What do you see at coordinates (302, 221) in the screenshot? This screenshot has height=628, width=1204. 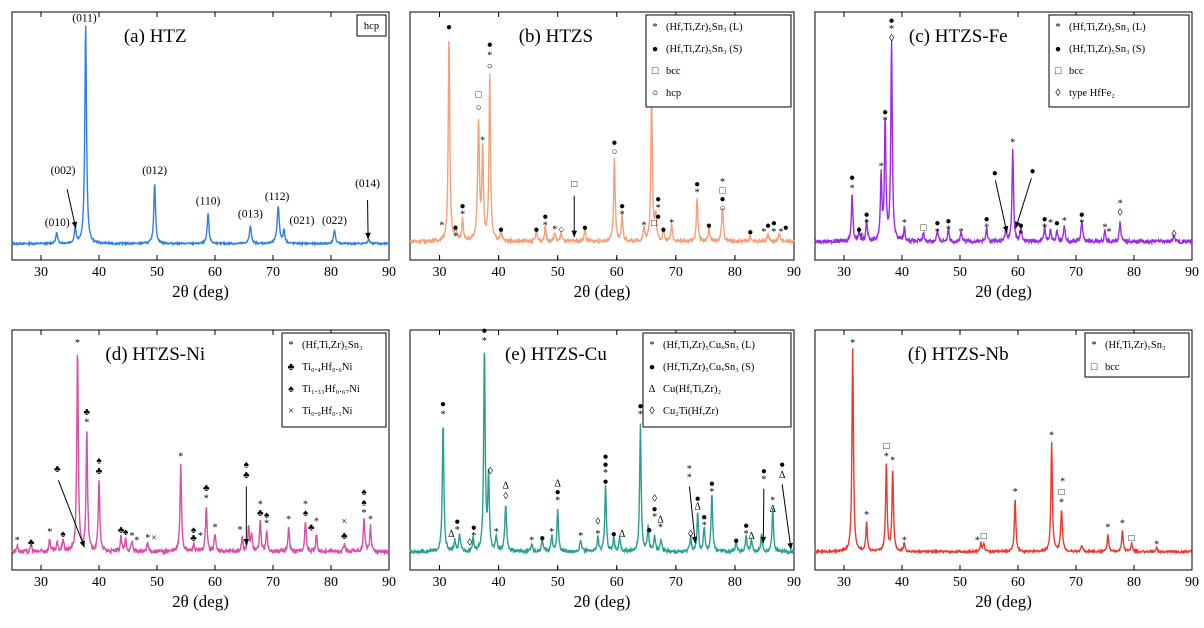 I see `miller-index-label: (021)` at bounding box center [302, 221].